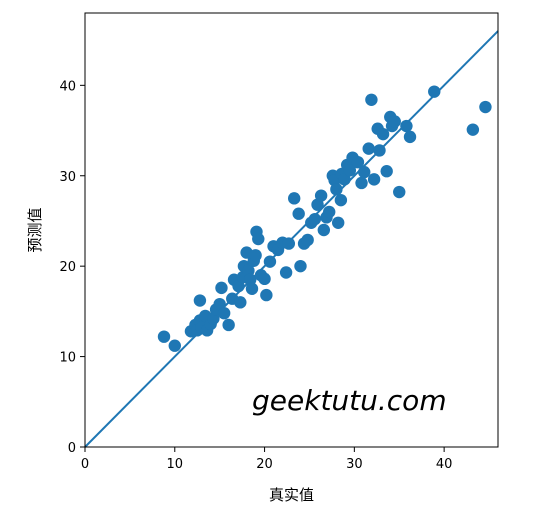 The height and width of the screenshot is (518, 538). What do you see at coordinates (72, 448) in the screenshot?
I see `y-tick-label: 0` at bounding box center [72, 448].